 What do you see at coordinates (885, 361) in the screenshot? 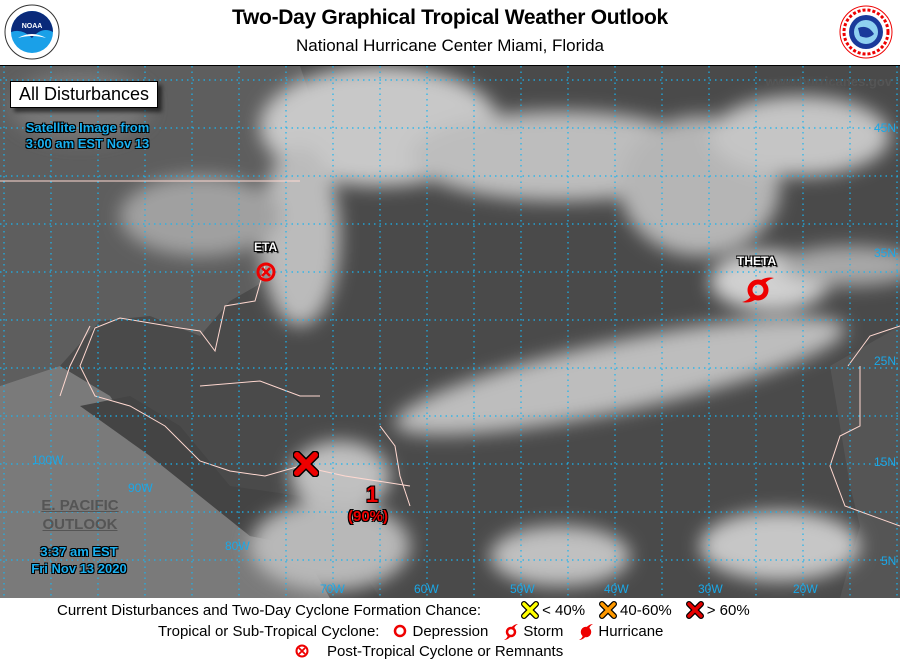
I see `lat-label: 25N` at bounding box center [885, 361].